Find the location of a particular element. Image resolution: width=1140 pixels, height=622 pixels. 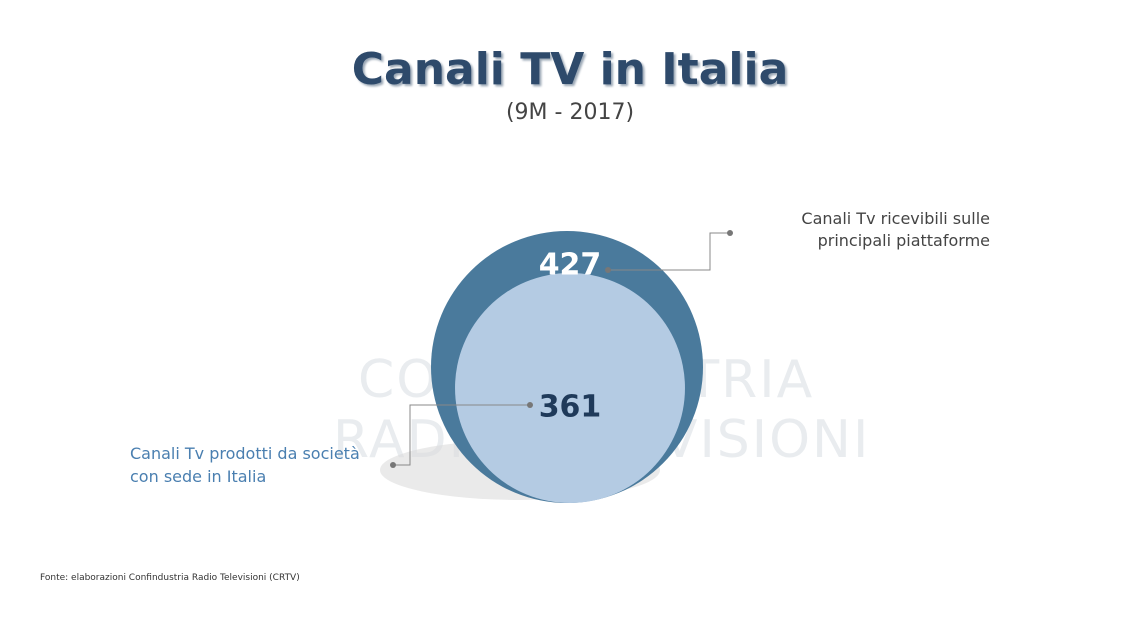

chart-title: Canali TV in Italia is located at coordinates (570, 69).